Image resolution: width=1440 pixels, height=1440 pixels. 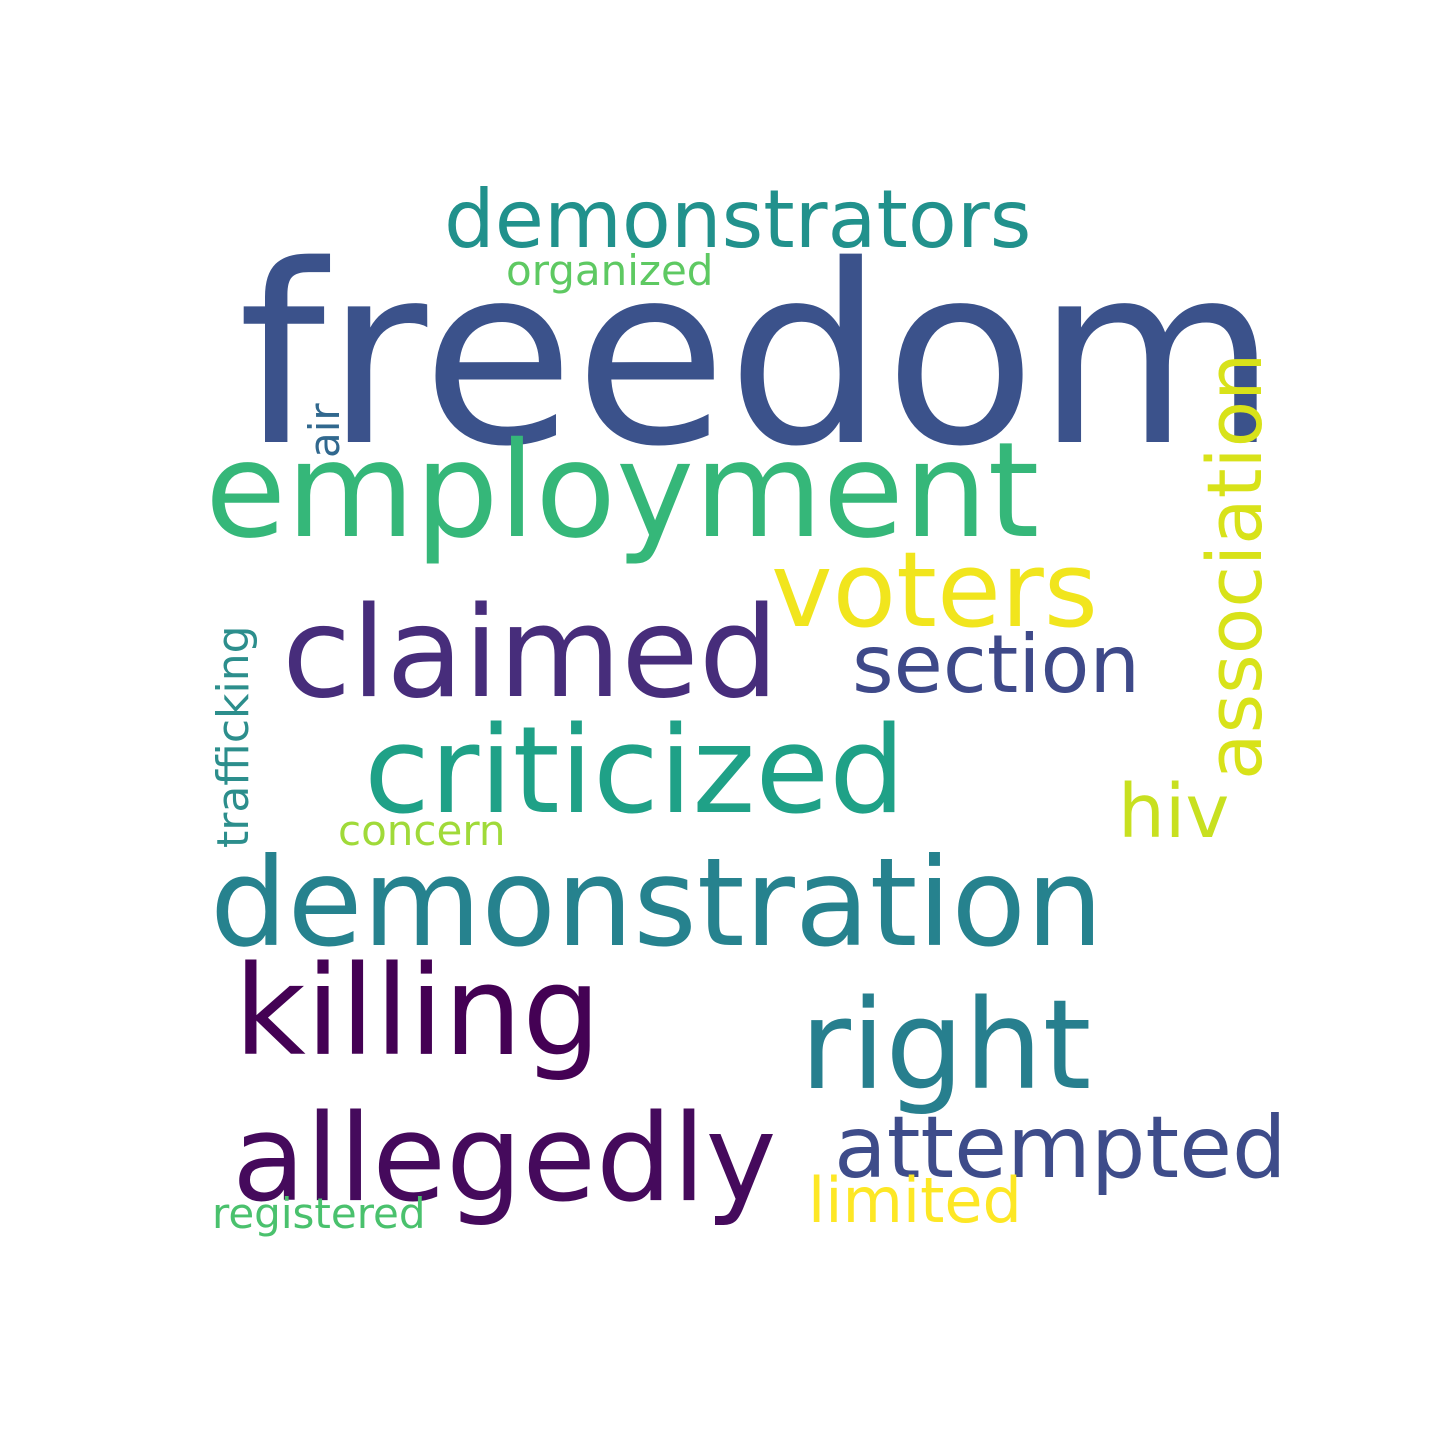 I want to click on word-trafficking: trafficking, so click(x=233, y=736).